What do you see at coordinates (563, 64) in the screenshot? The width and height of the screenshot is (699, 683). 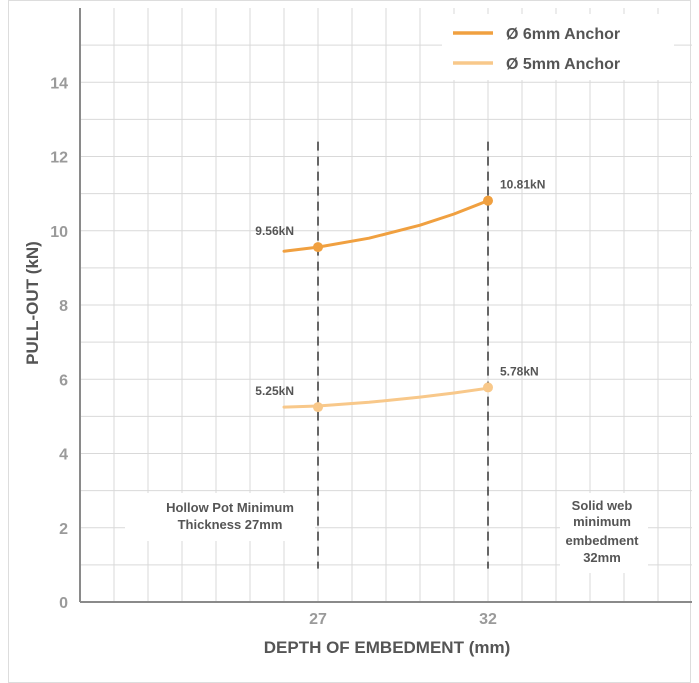 I see `legend-label-5mm: Ø 5mm Anchor` at bounding box center [563, 64].